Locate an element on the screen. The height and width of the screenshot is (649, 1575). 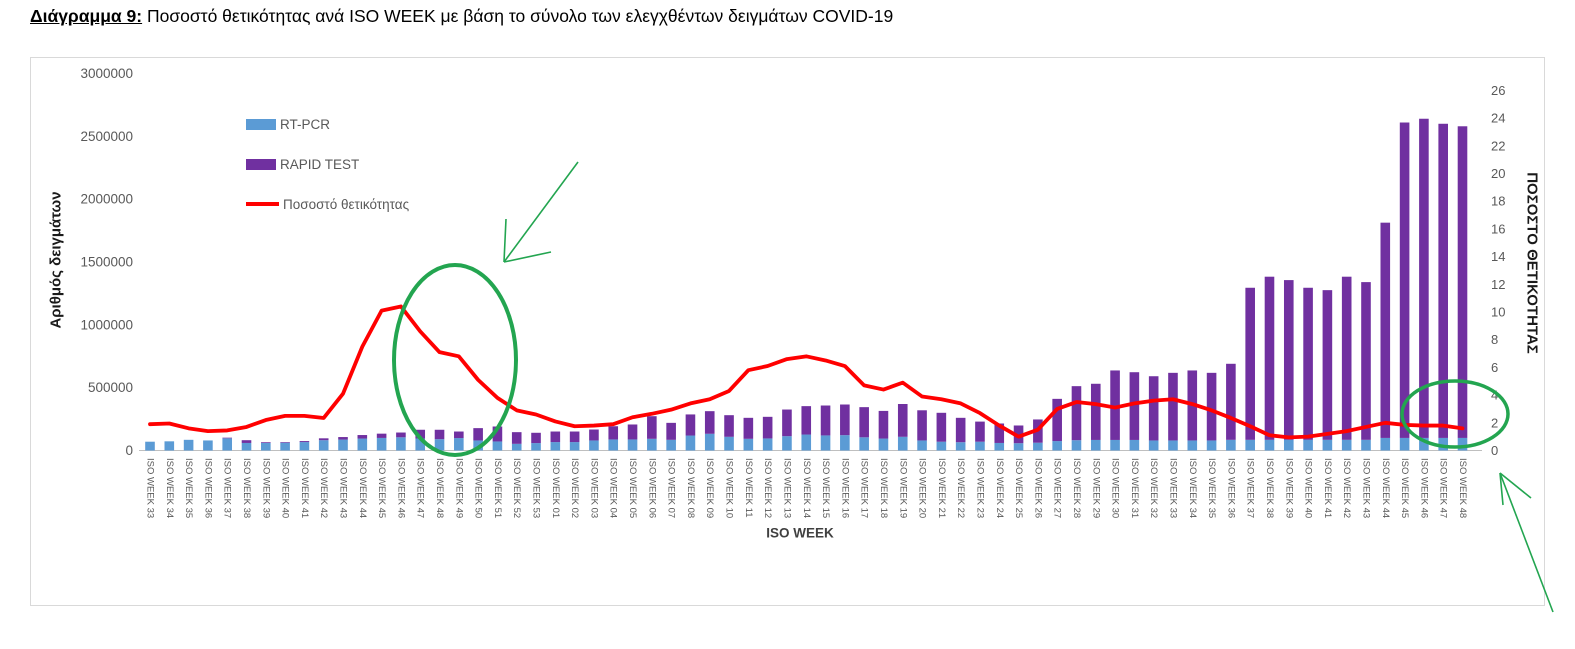
right-axis-tick-label: 24 is located at coordinates (1498, 118).